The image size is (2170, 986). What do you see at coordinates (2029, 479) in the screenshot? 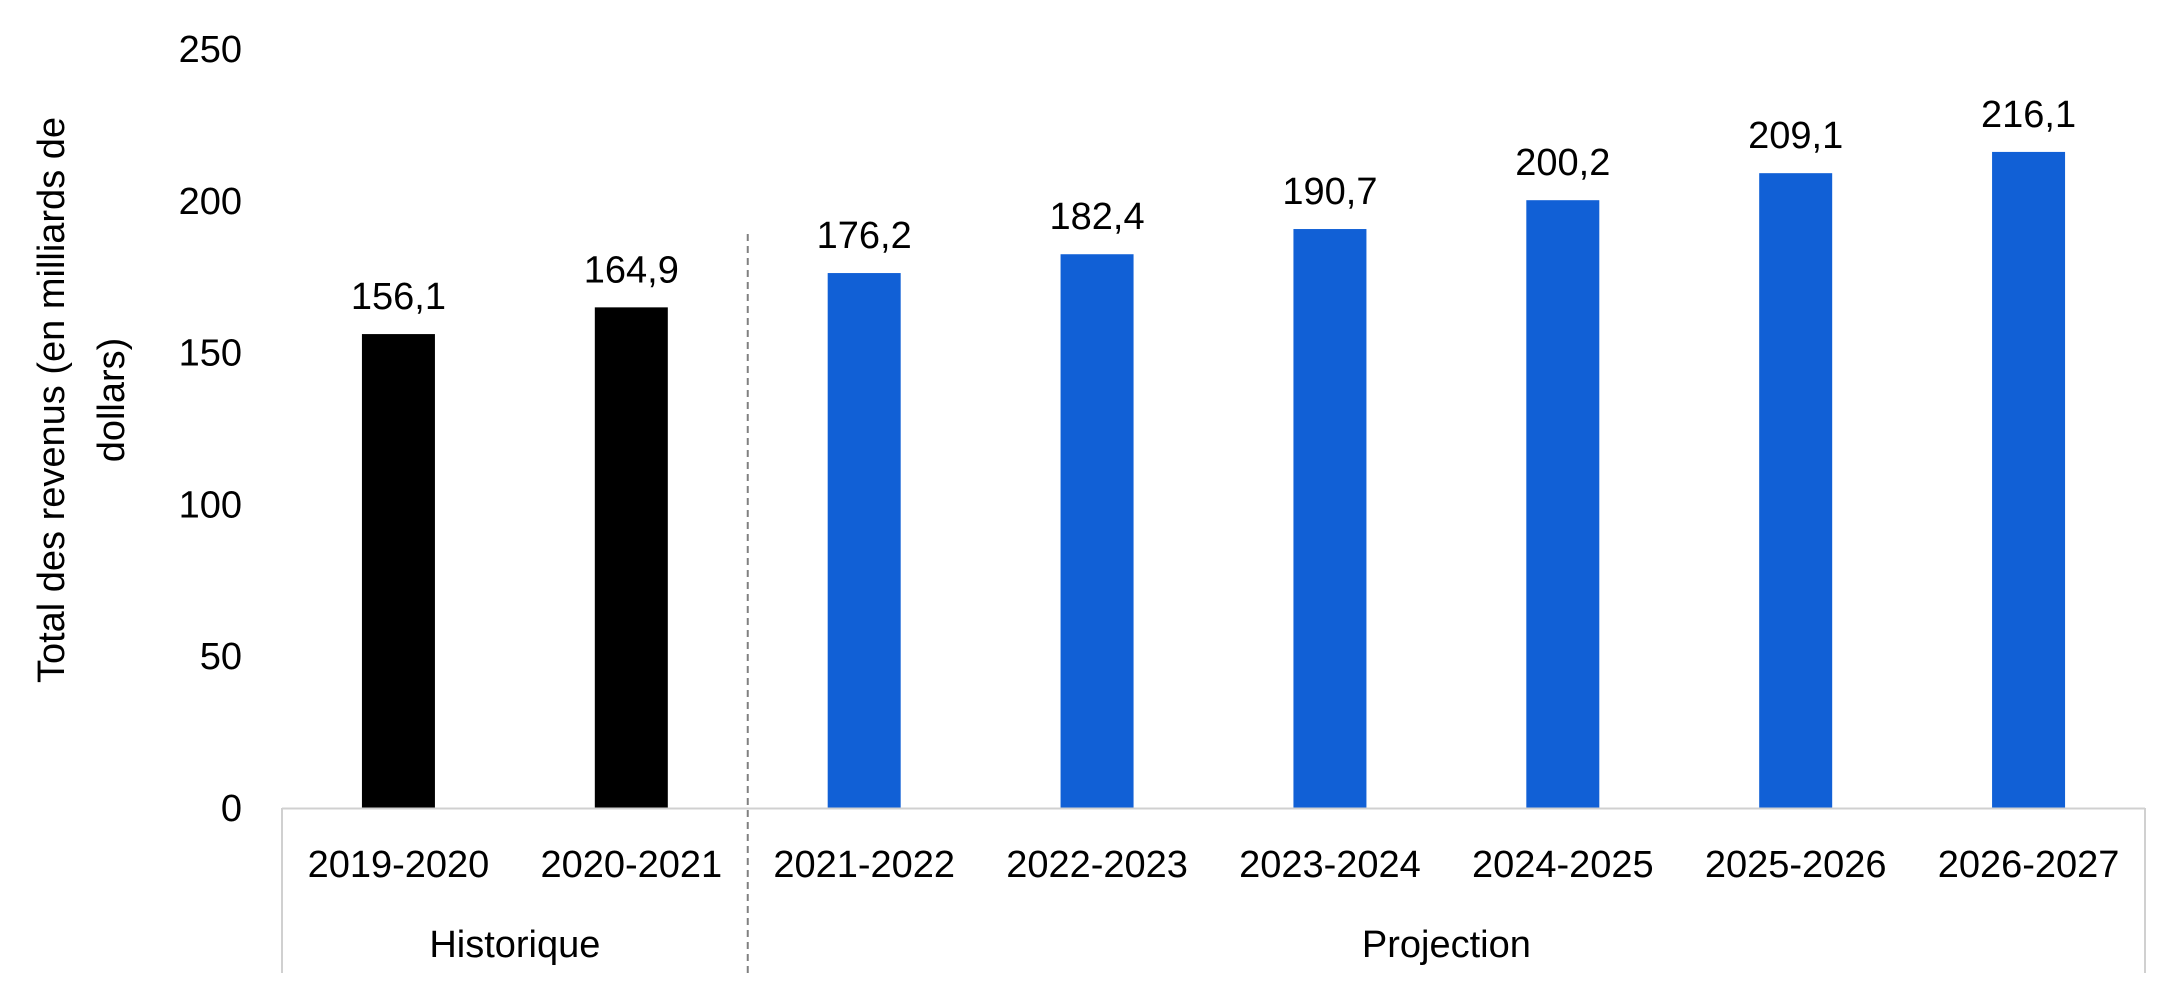
I see `bar-2026-2027` at bounding box center [2029, 479].